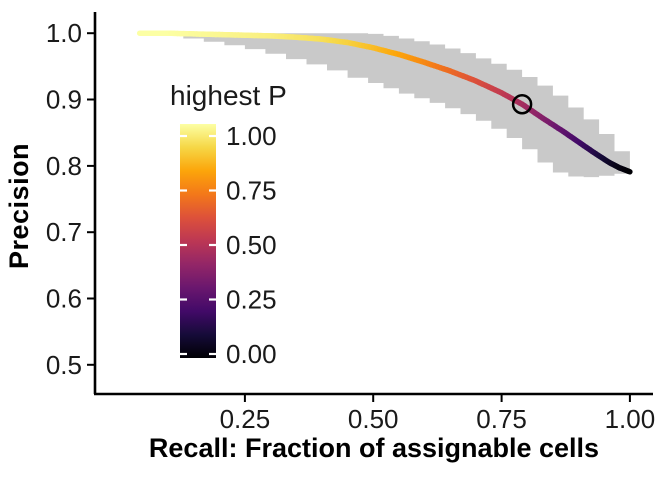  What do you see at coordinates (64, 365) in the screenshot?
I see `svg-text: 0.5` at bounding box center [64, 365].